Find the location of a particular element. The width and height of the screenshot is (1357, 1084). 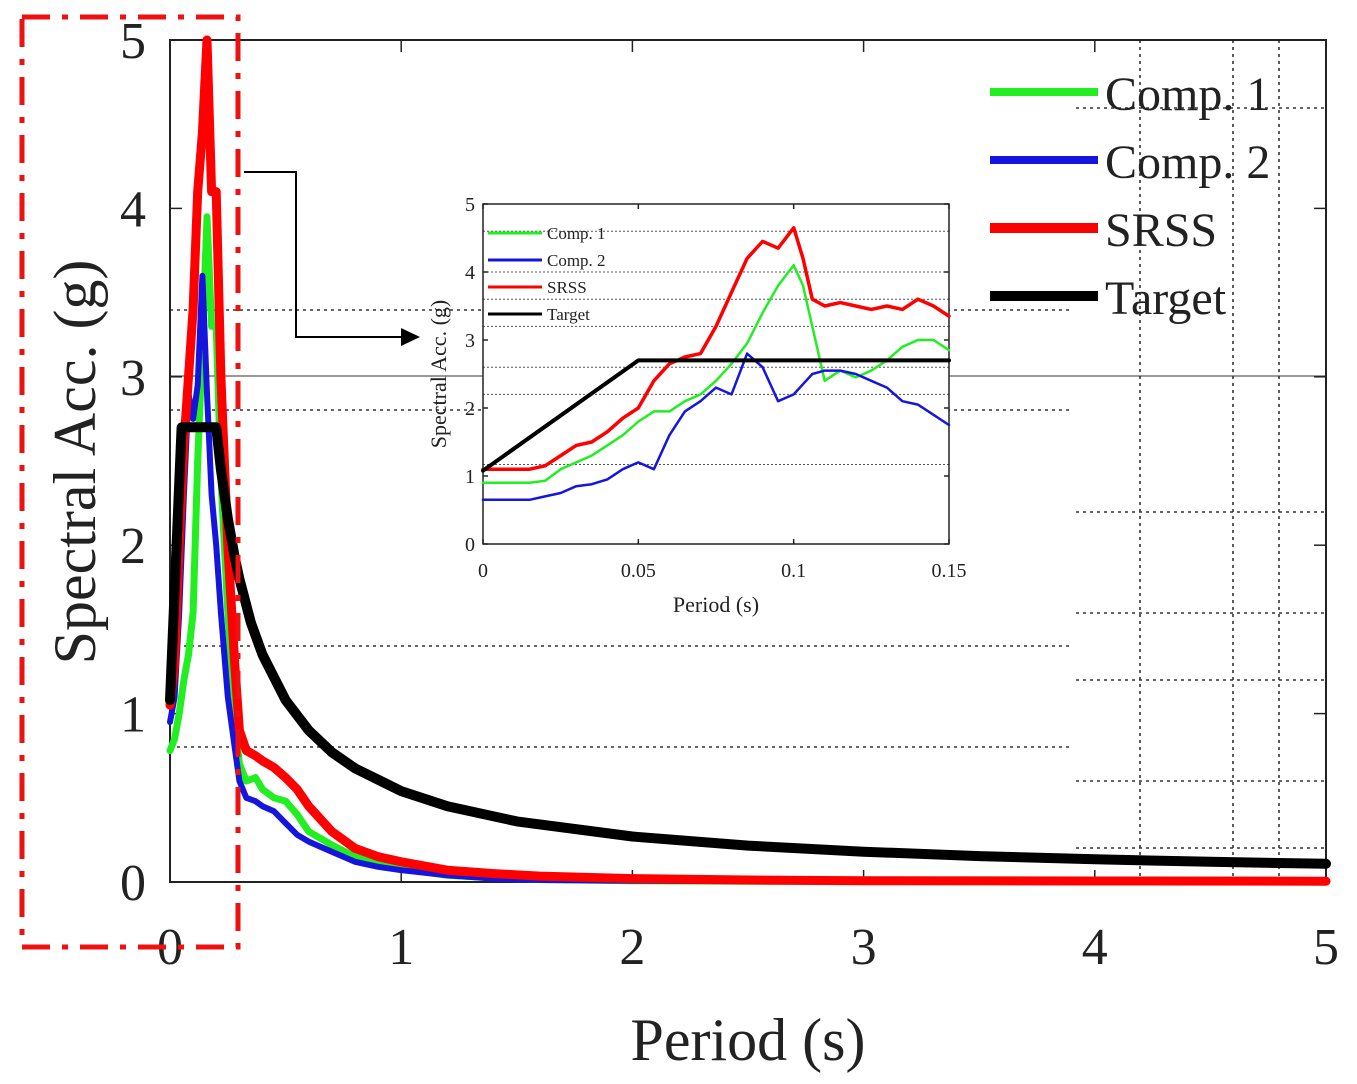

series-line-target is located at coordinates (716, 415).